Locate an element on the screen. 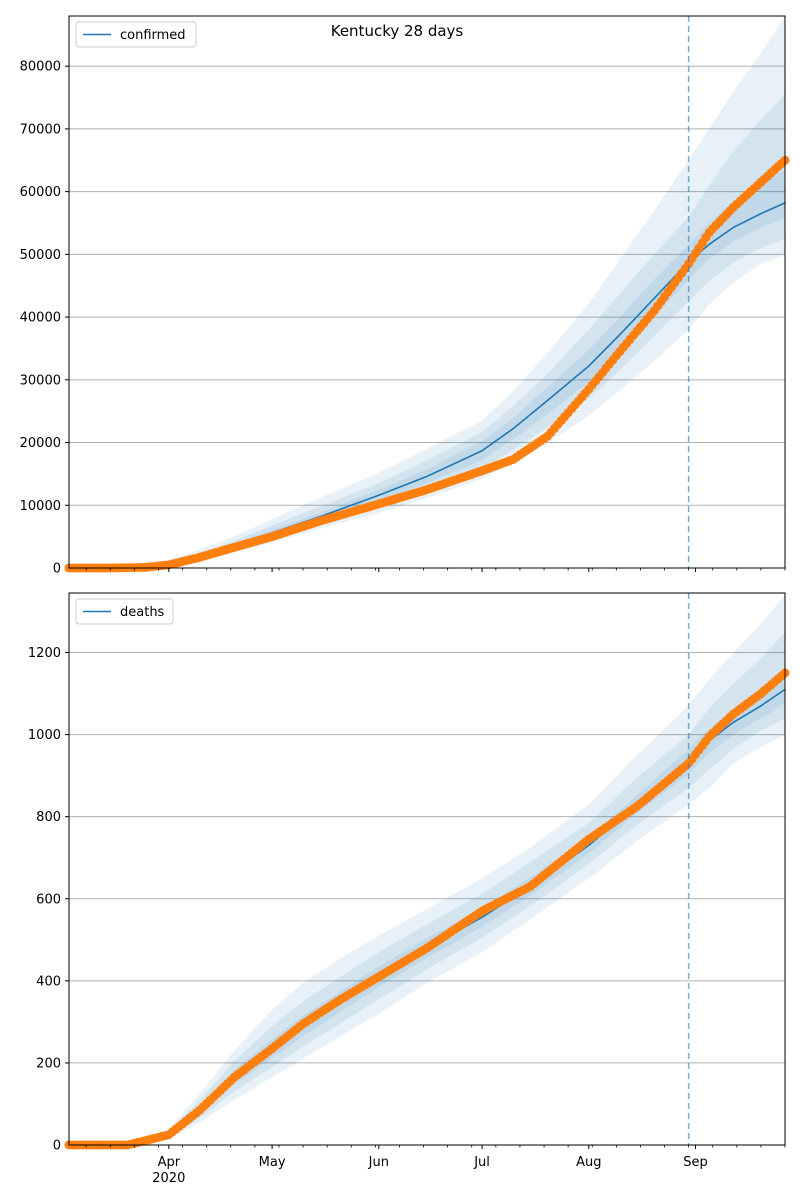 Image resolution: width=800 pixels, height=1200 pixels. y-tick-label: 80000 is located at coordinates (40, 67).